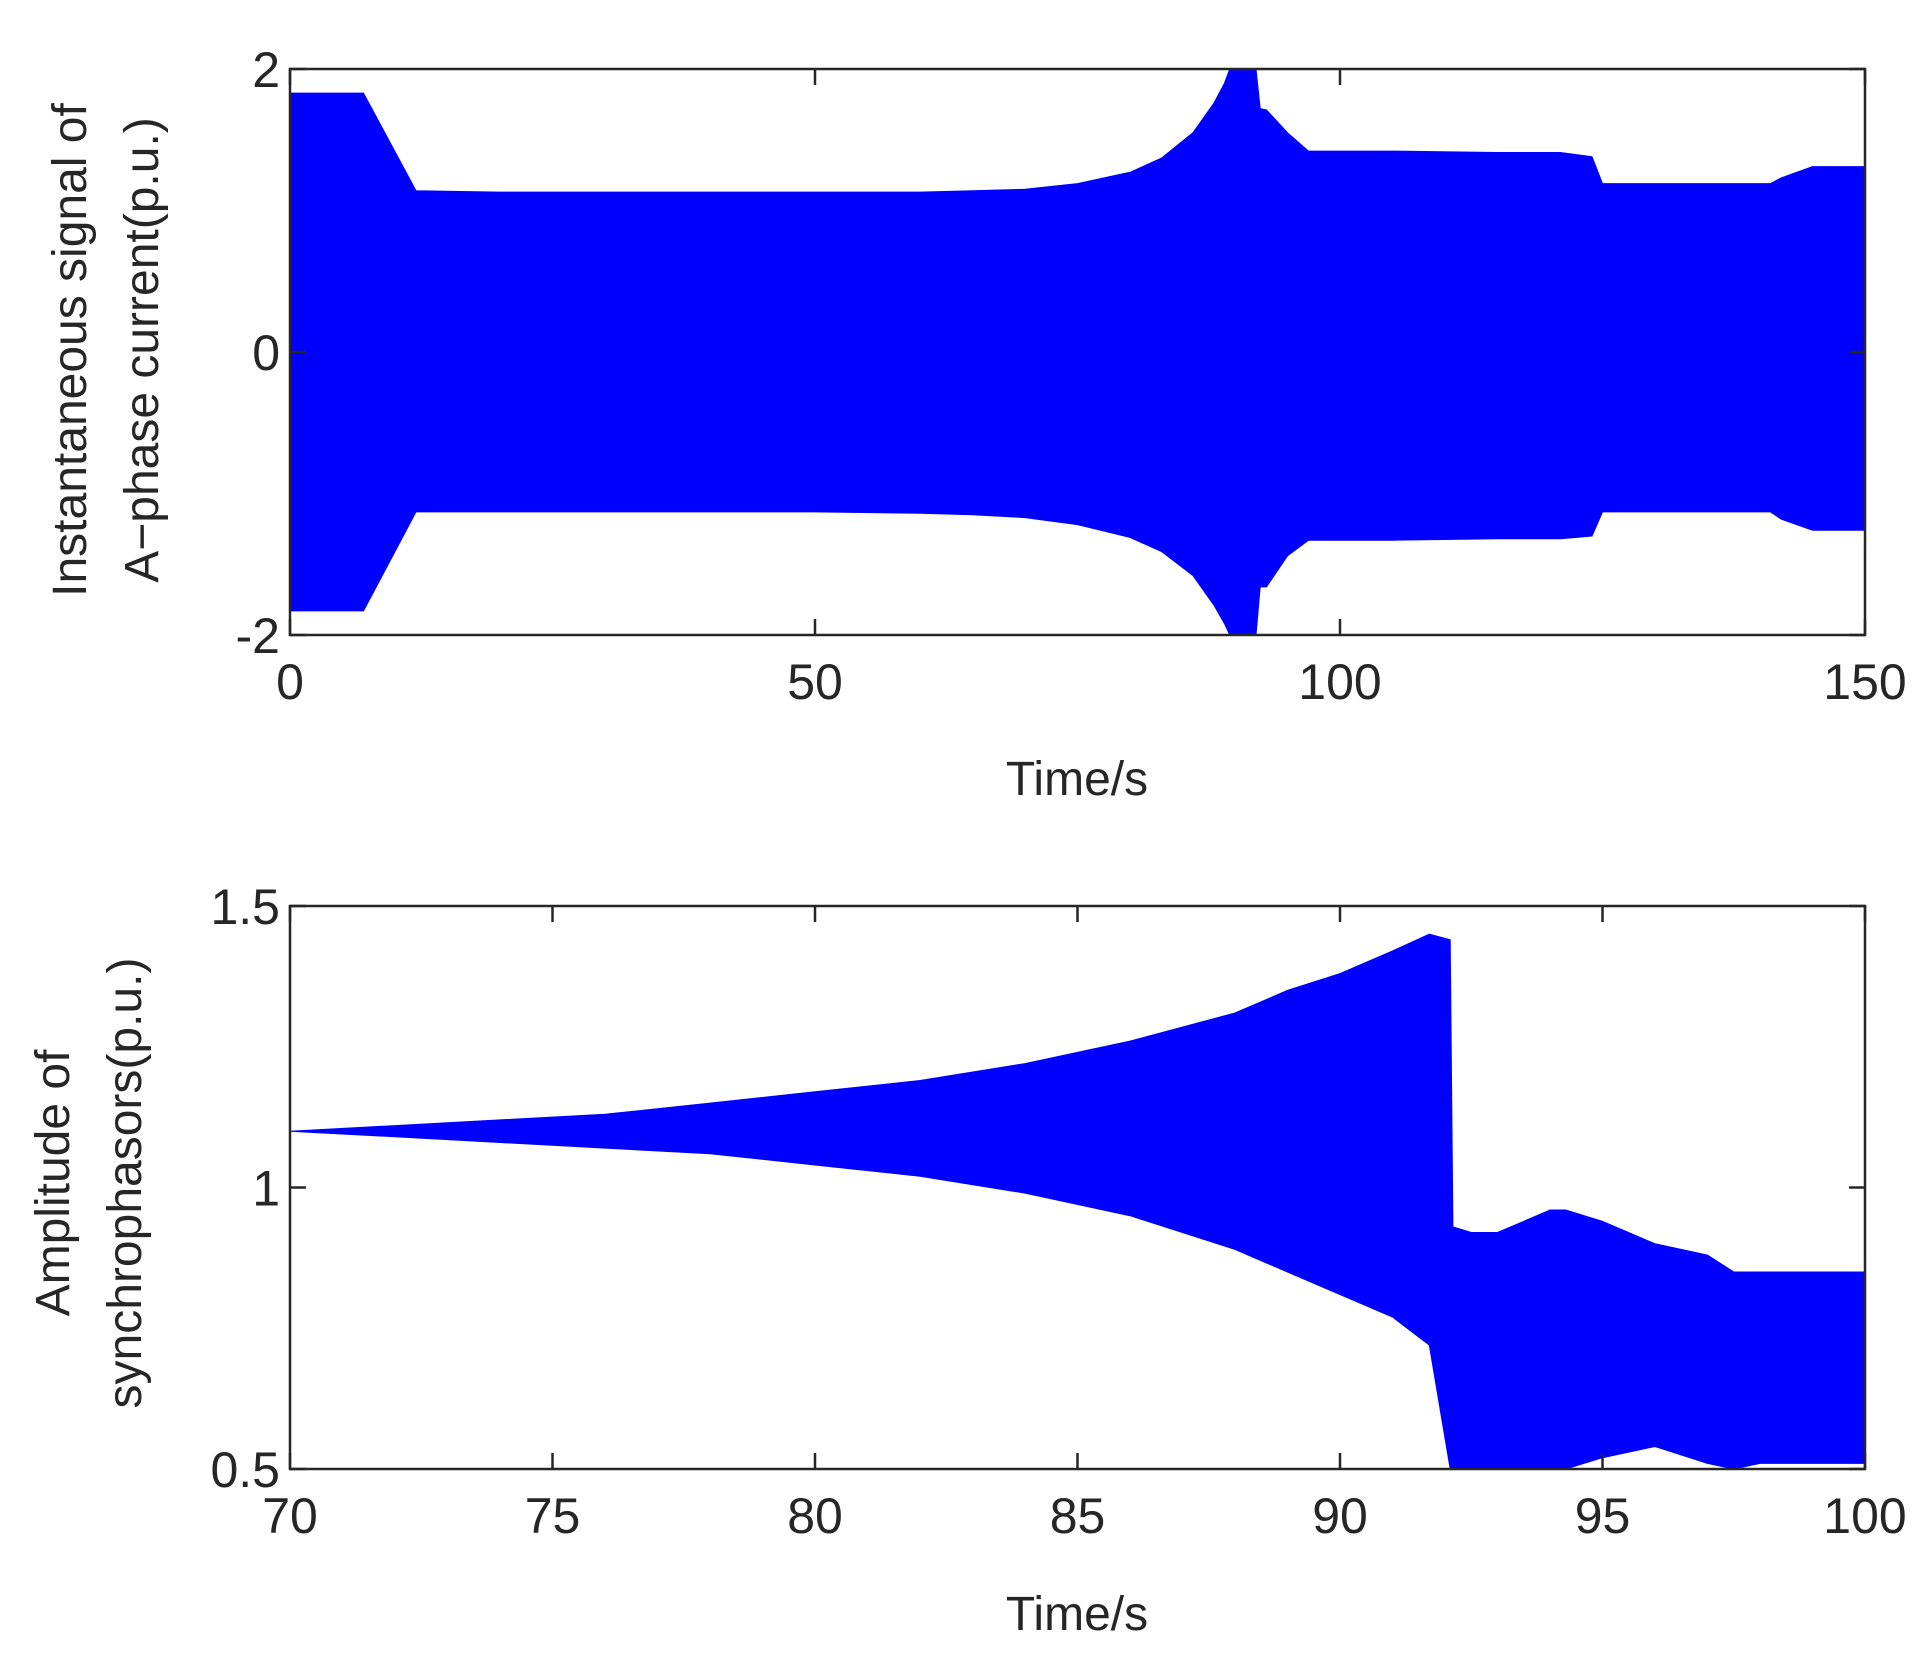  I want to click on bottom-x-tick-label: 95, so click(1603, 1516).